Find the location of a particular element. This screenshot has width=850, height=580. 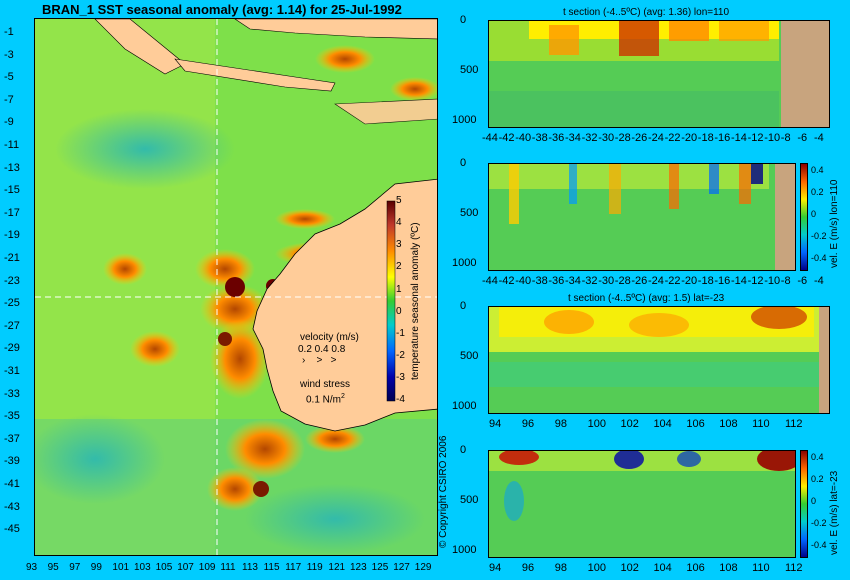

lat-tick-label: -7 is located at coordinates (9, 99).